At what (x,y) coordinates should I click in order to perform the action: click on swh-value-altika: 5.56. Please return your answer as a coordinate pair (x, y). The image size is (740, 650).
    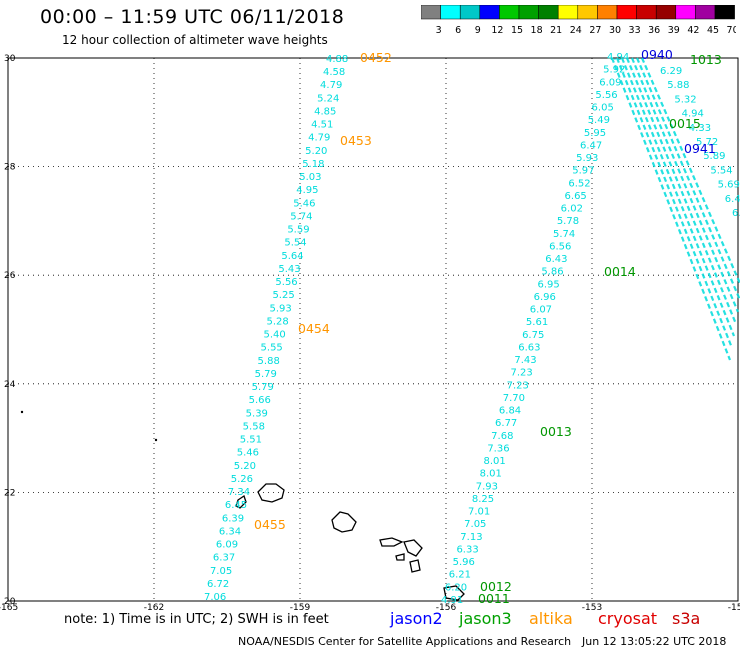
    Looking at the image, I should click on (286, 282).